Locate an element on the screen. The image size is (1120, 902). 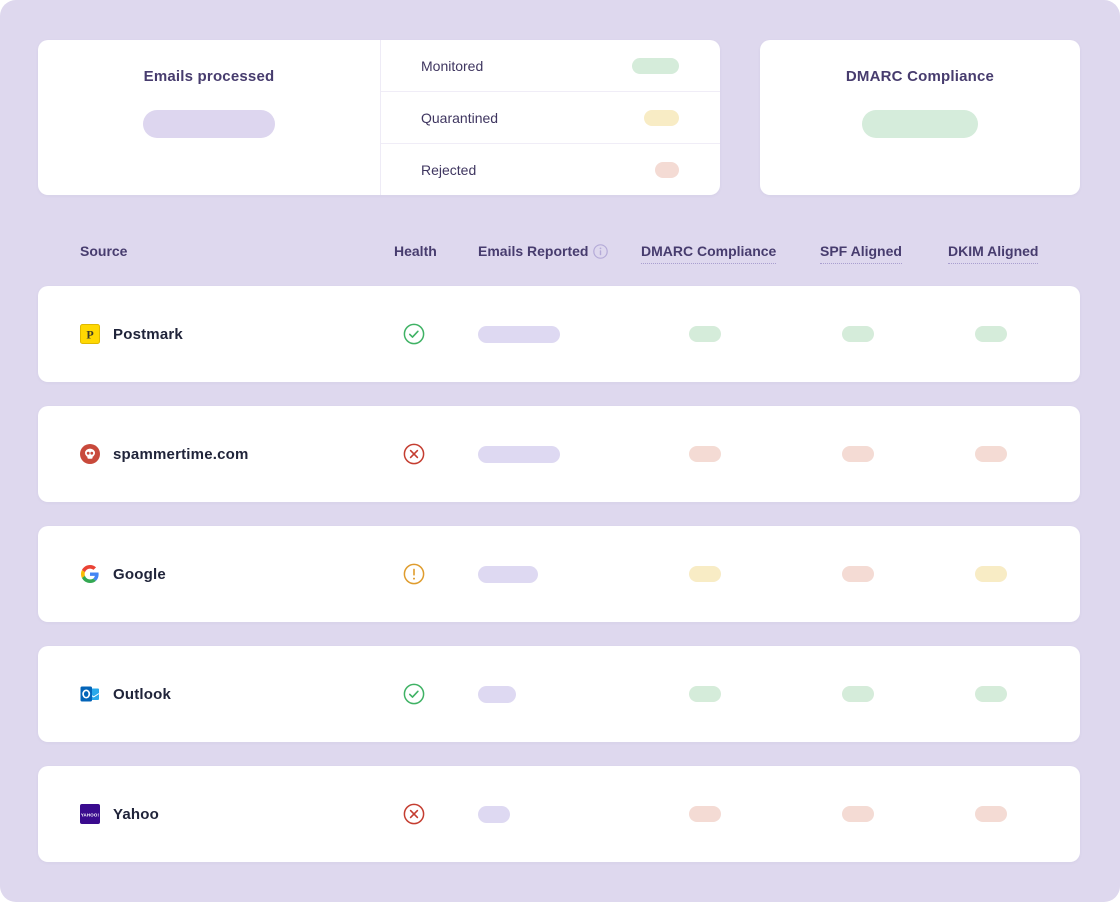
source-cell: spammertime.com is located at coordinates (164, 454).